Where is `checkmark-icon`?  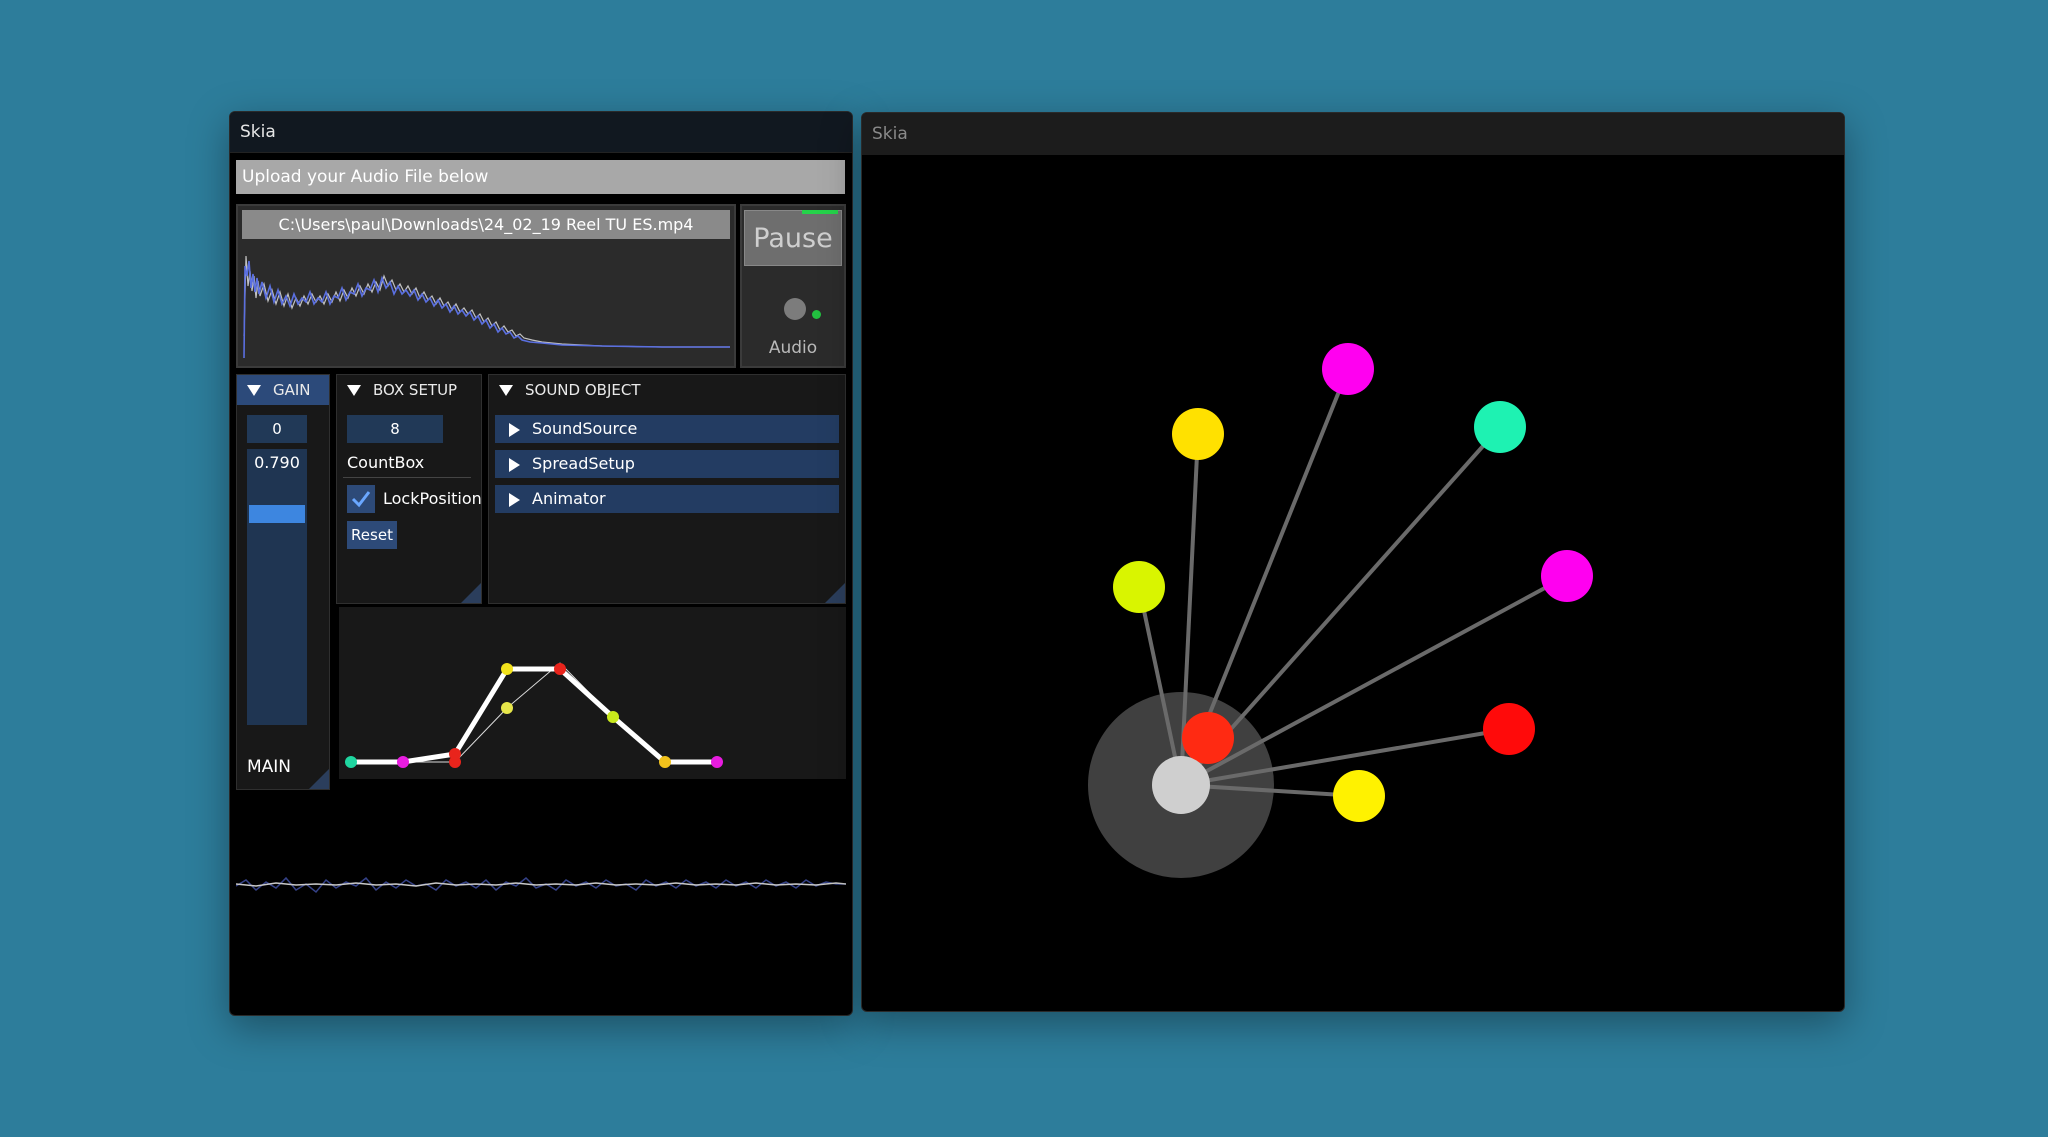 checkmark-icon is located at coordinates (361, 499).